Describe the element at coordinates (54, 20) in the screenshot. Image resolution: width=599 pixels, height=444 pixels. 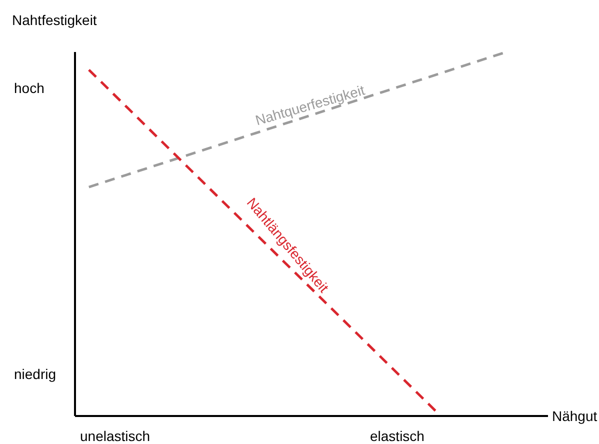
I see `y-axis-title: Nahtfestigkeit` at that location.